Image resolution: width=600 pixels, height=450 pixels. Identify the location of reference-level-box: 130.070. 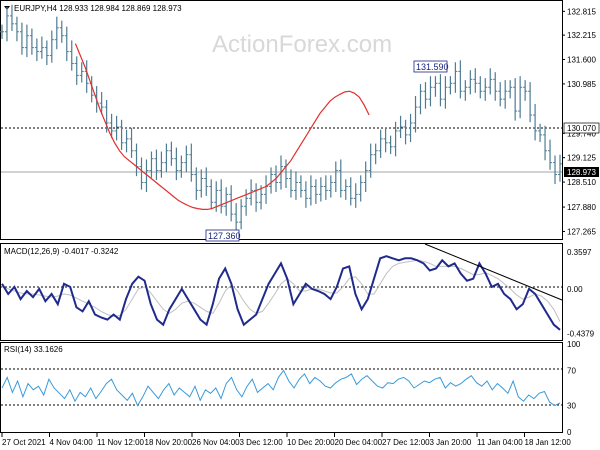
(581, 128).